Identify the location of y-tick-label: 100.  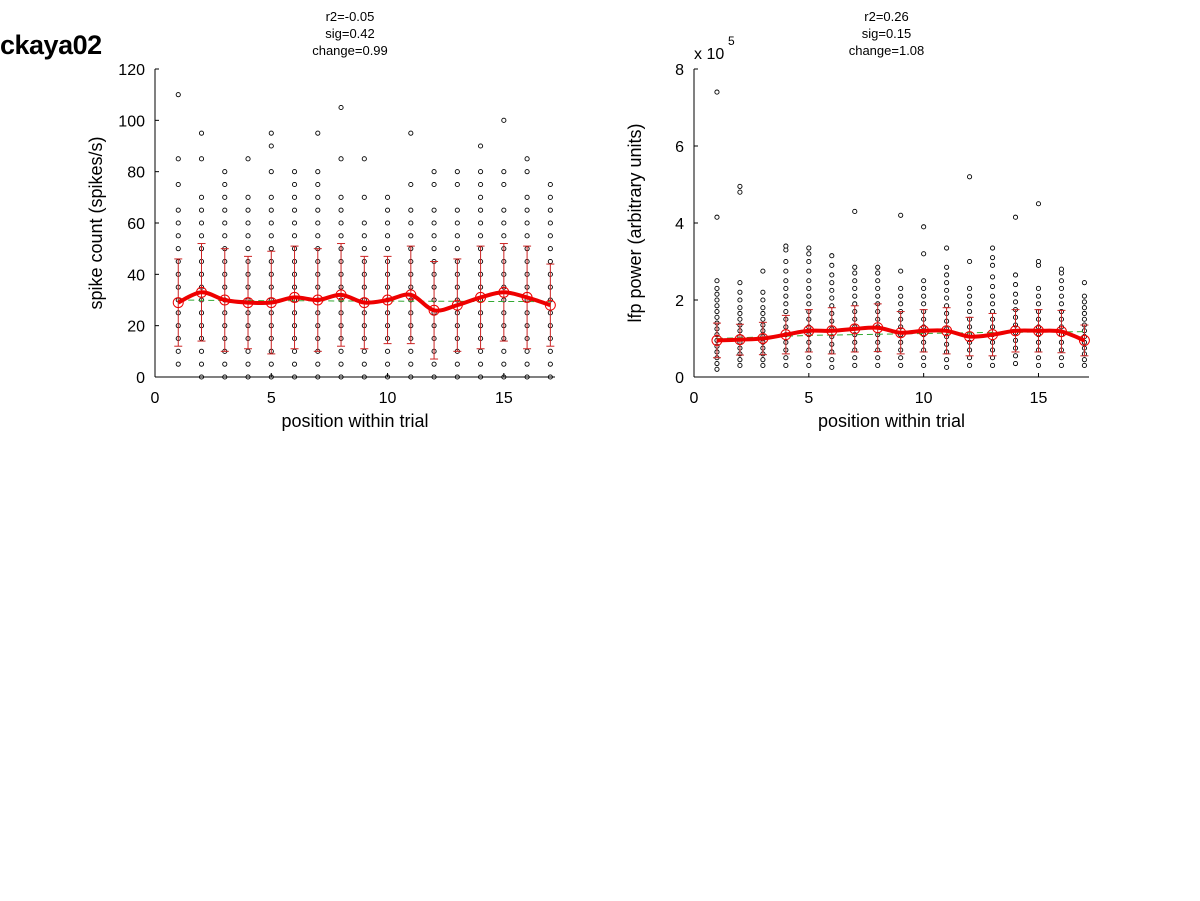
(131, 121).